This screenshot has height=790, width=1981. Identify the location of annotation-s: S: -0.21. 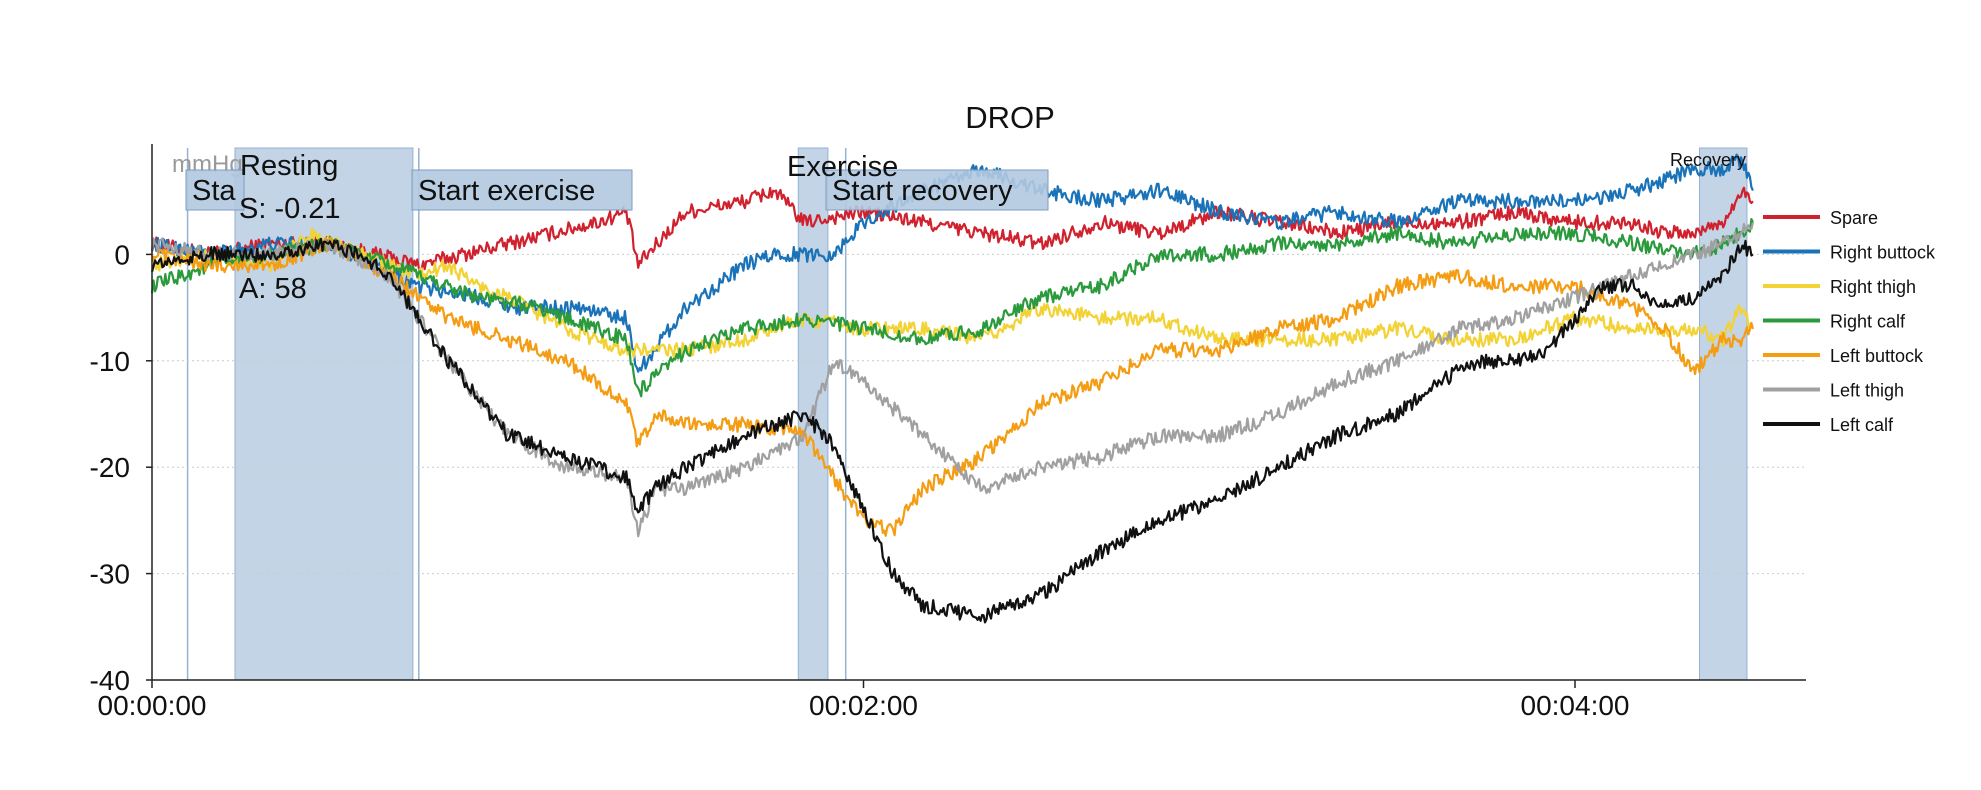
(290, 209).